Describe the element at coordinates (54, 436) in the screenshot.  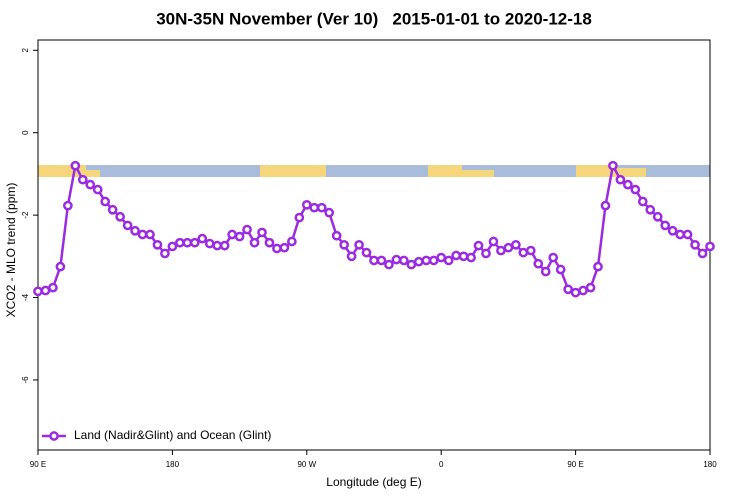
I see `legend-marker` at that location.